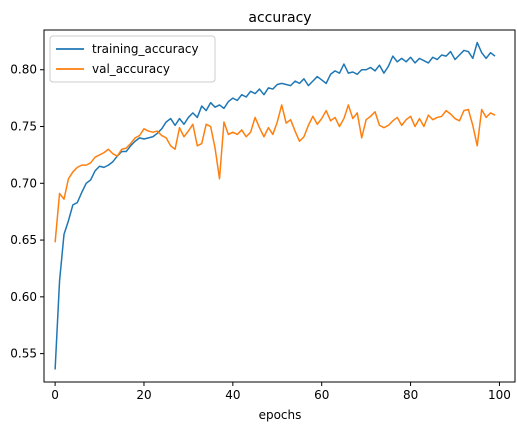 The image size is (517, 428). Describe the element at coordinates (279, 18) in the screenshot. I see `chart-title: accuracy` at that location.